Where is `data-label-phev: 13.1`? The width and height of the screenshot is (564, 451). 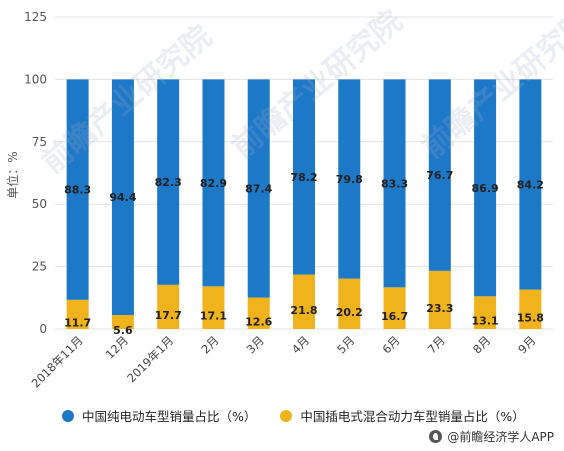 data-label-phev: 13.1 is located at coordinates (485, 321).